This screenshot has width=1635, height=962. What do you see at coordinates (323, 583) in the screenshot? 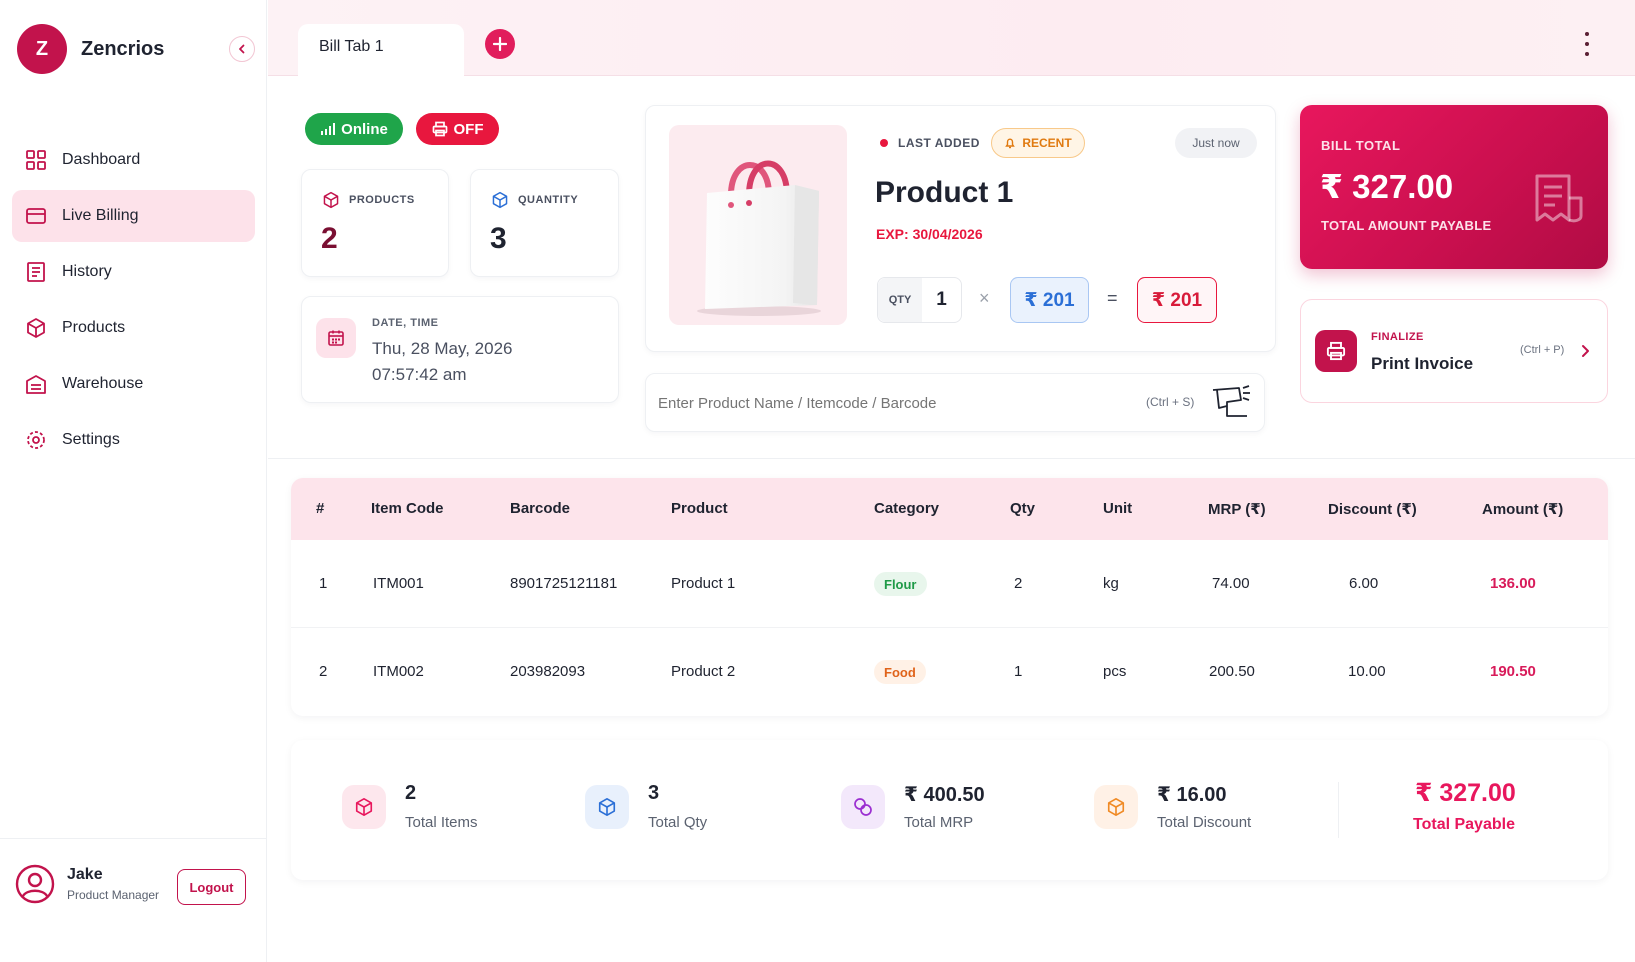
I see `cell-index: 1` at bounding box center [323, 583].